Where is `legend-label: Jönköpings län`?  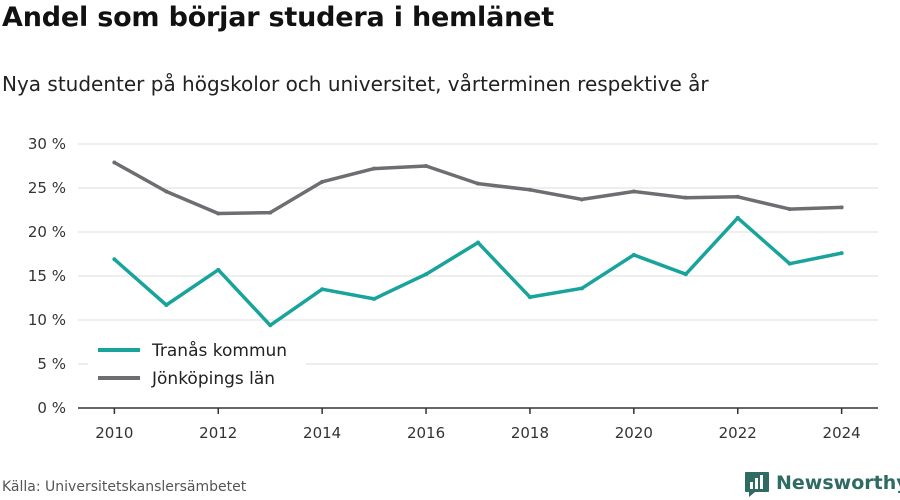
legend-label: Jönköpings län is located at coordinates (213, 379).